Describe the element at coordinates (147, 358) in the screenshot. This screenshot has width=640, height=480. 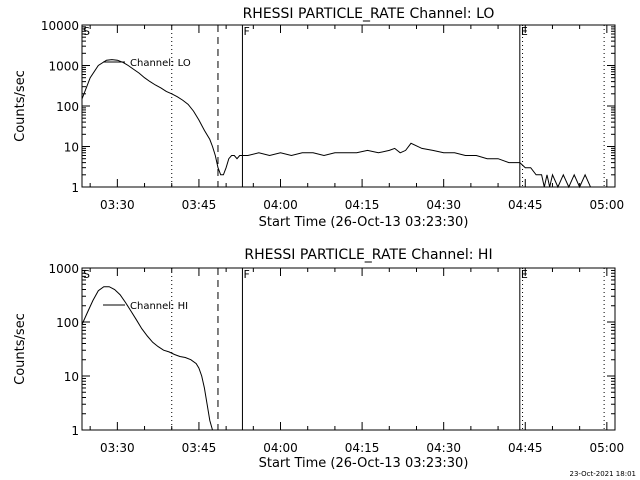
I see `series-line` at that location.